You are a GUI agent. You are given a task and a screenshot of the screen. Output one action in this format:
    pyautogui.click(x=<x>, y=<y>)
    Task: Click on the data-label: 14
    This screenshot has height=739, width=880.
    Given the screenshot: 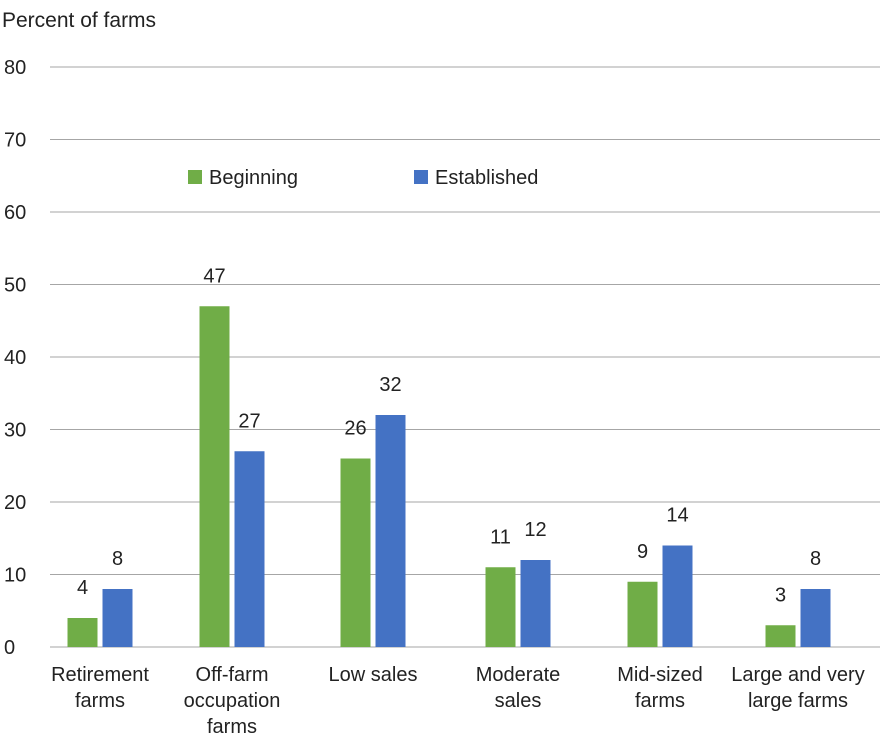 What is the action you would take?
    pyautogui.click(x=677, y=516)
    